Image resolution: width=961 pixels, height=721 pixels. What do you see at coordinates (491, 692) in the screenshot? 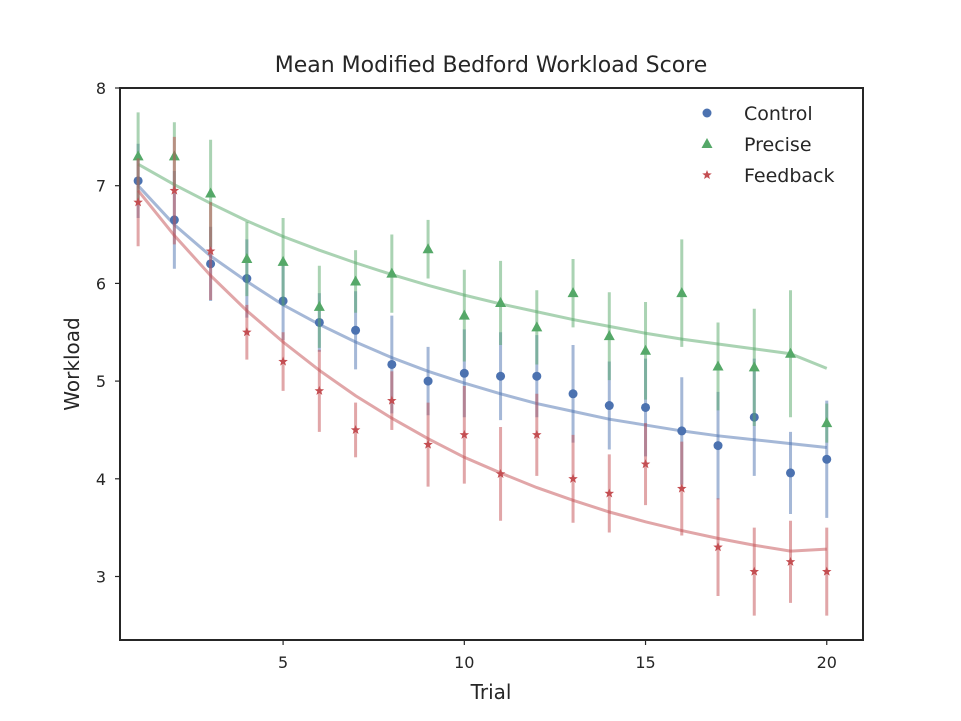
I see `x-axis-label: Trial` at bounding box center [491, 692].